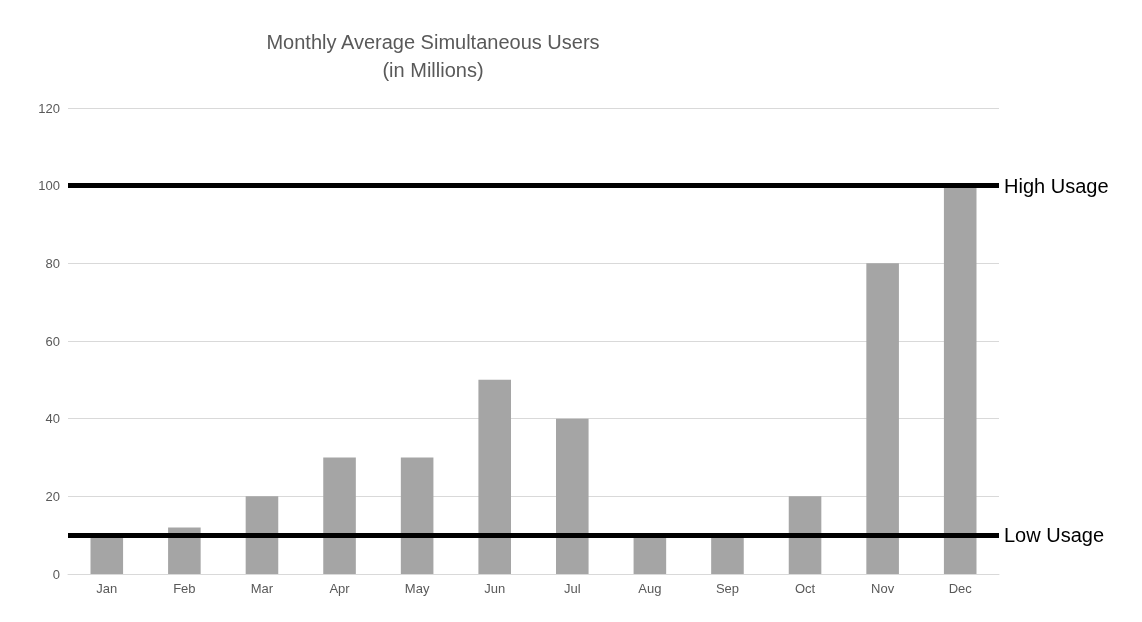 The image size is (1142, 622). Describe the element at coordinates (727, 588) in the screenshot. I see `x-tick-label: Sep` at that location.